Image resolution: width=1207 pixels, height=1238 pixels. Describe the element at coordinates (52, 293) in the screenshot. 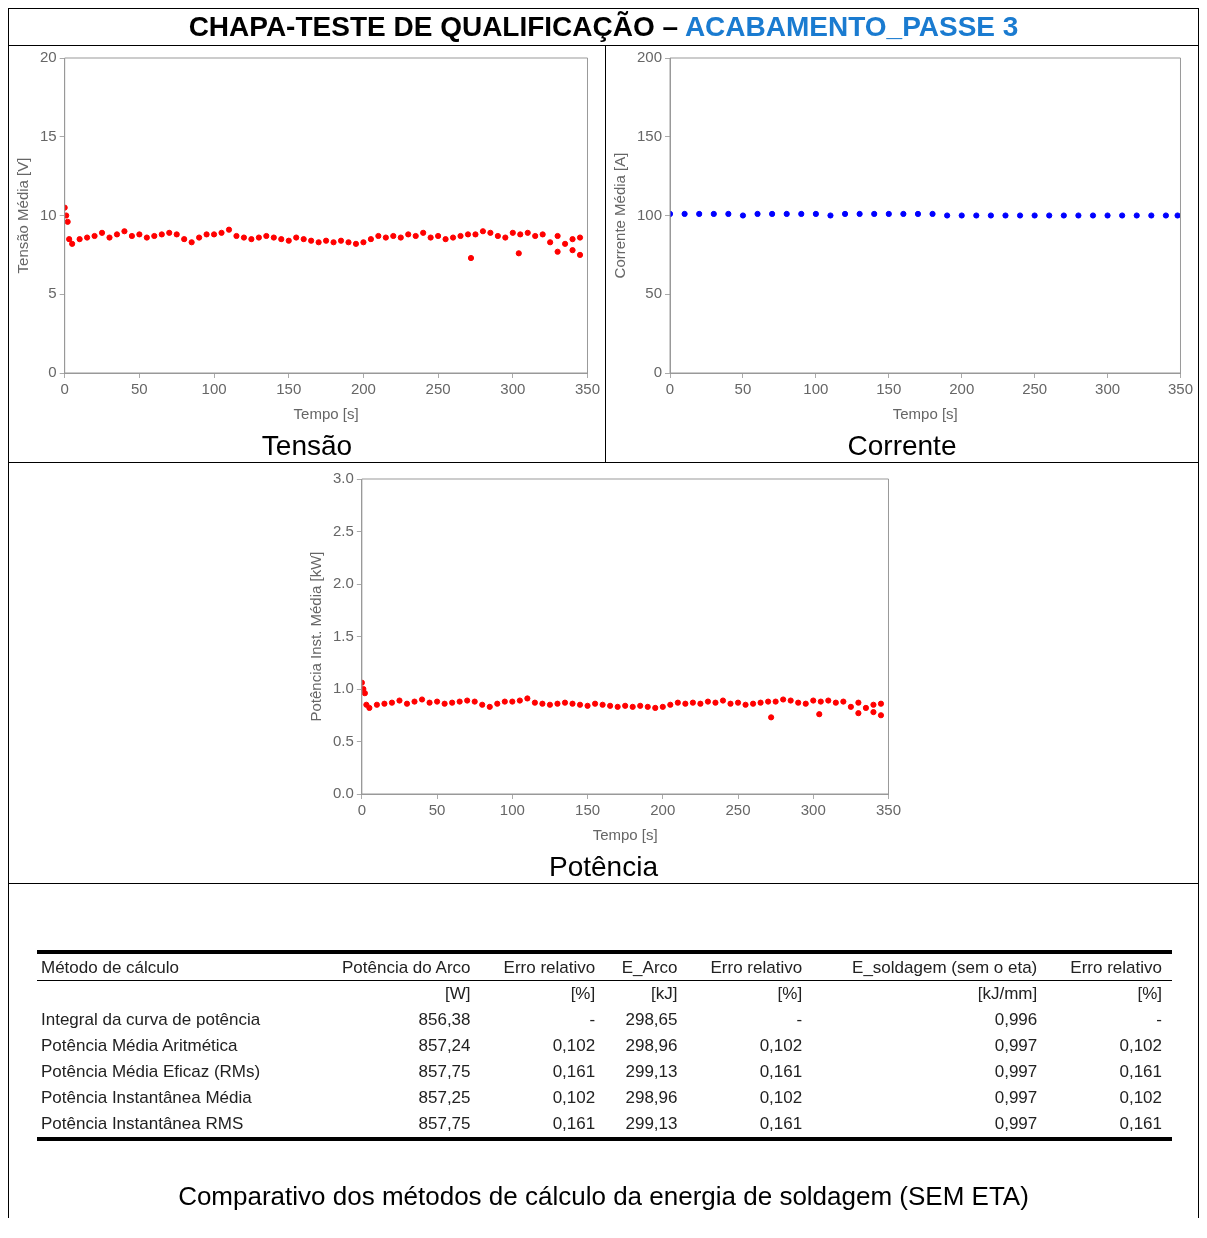

I see `y-tick-label: 5` at that location.